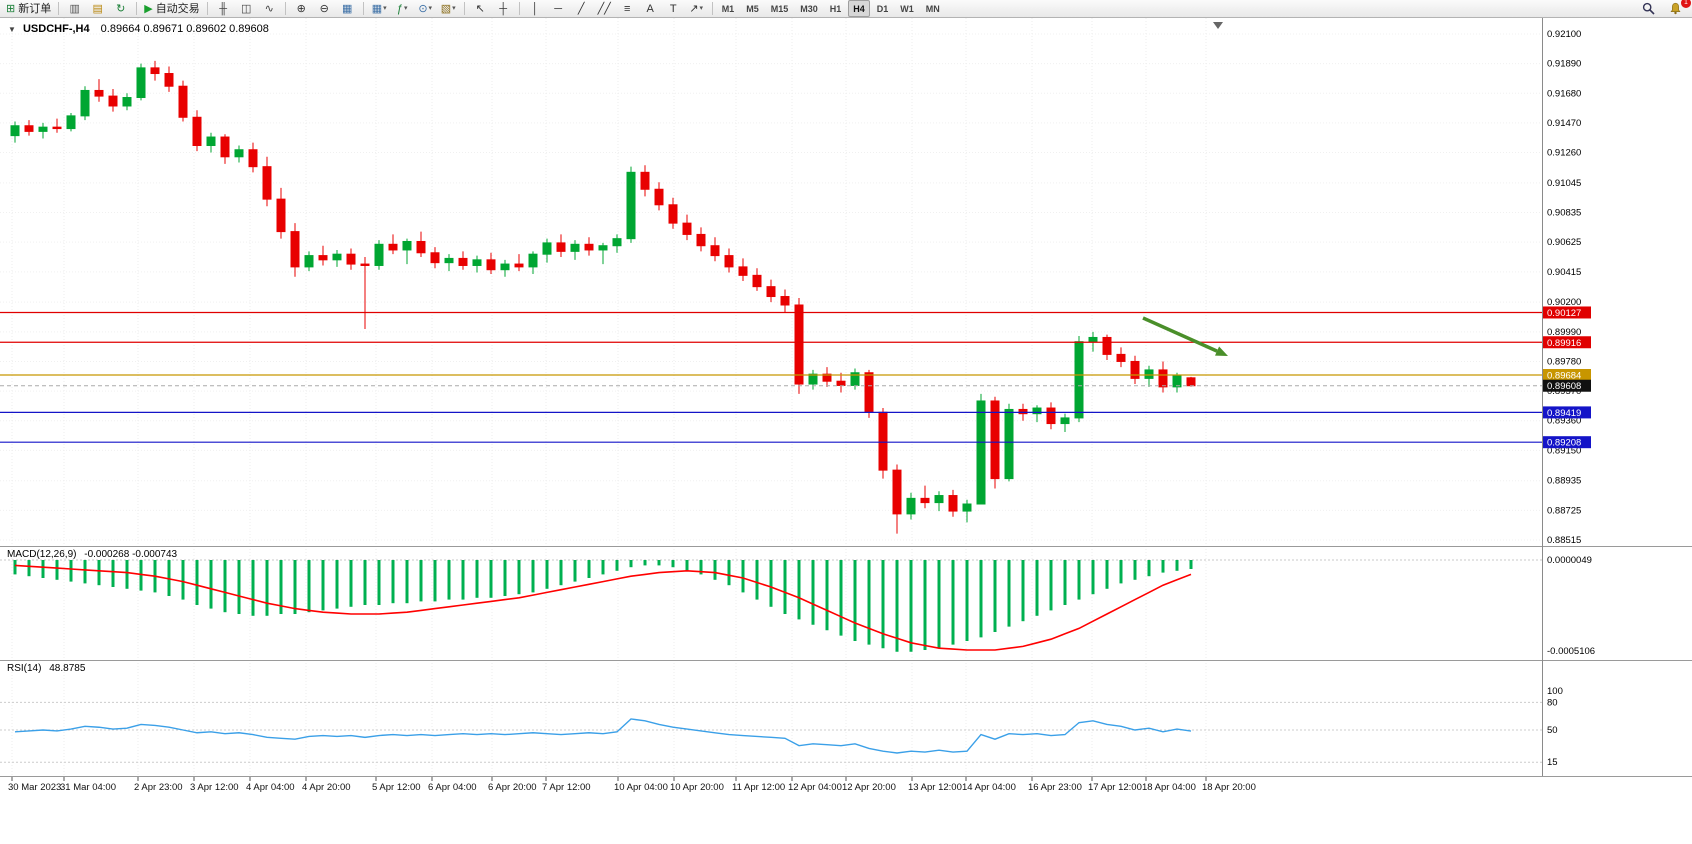 The image size is (1692, 844). I want to click on hline-price-tag: 0.89208, so click(1567, 442).